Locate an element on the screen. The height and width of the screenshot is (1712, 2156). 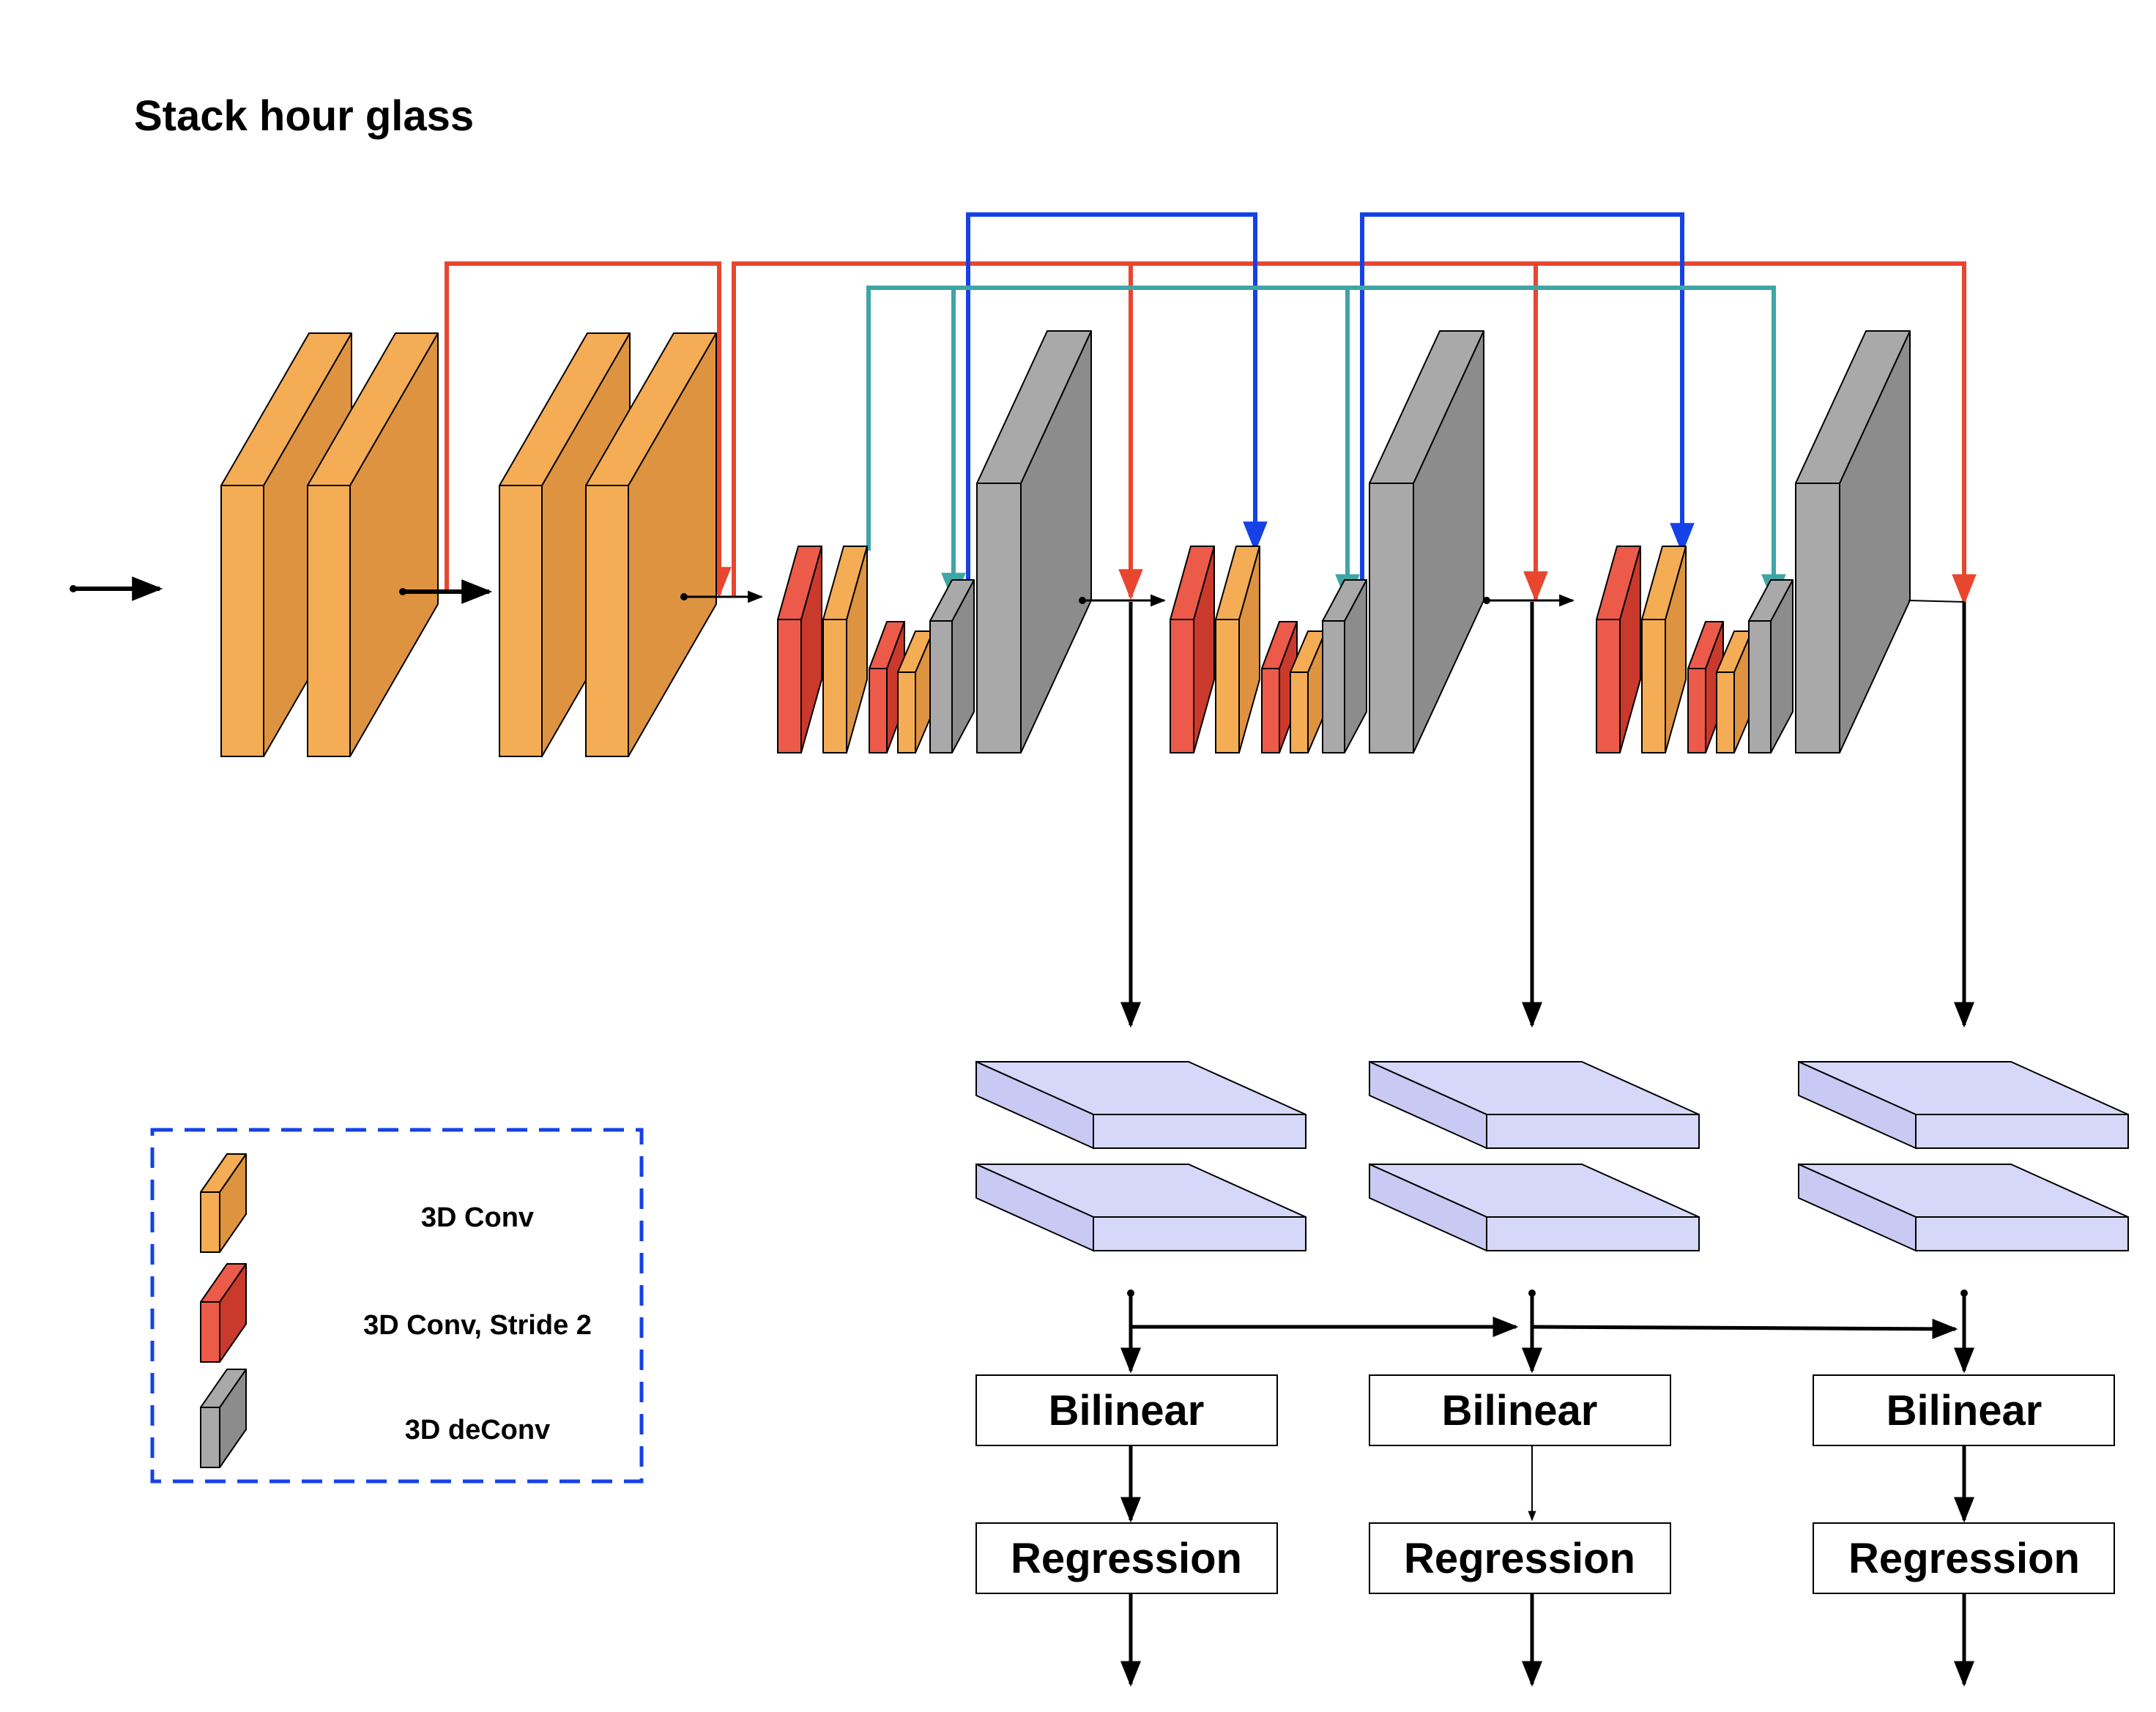
legend: 3D Conv 3D Conv, Stride 2 3D deConv is located at coordinates (397, 1306).